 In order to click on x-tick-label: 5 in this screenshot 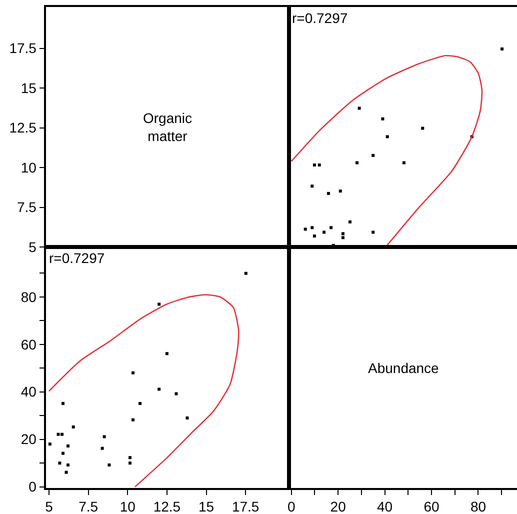, I will do `click(49, 506)`.